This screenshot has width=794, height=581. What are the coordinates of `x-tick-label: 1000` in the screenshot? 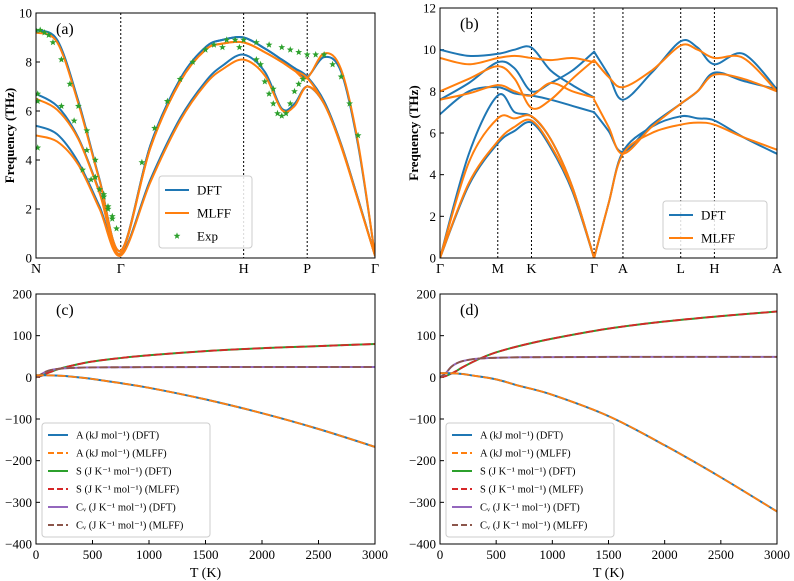 It's located at (149, 554).